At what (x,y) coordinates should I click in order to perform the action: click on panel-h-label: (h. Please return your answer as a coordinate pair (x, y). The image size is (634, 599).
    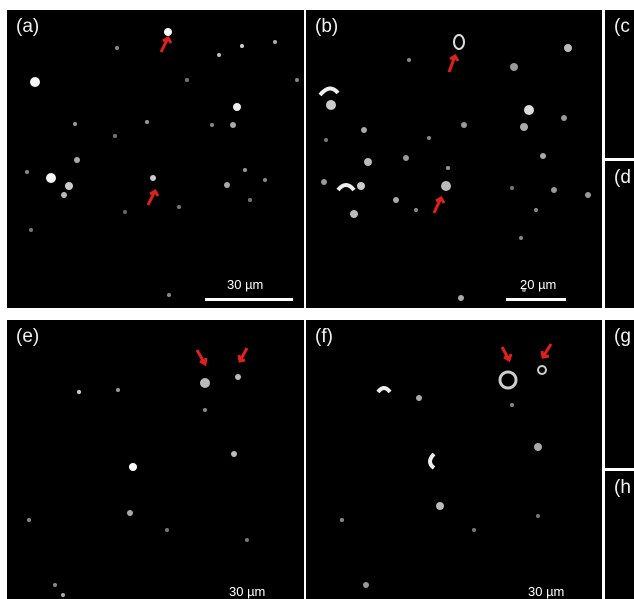
    Looking at the image, I should click on (622, 487).